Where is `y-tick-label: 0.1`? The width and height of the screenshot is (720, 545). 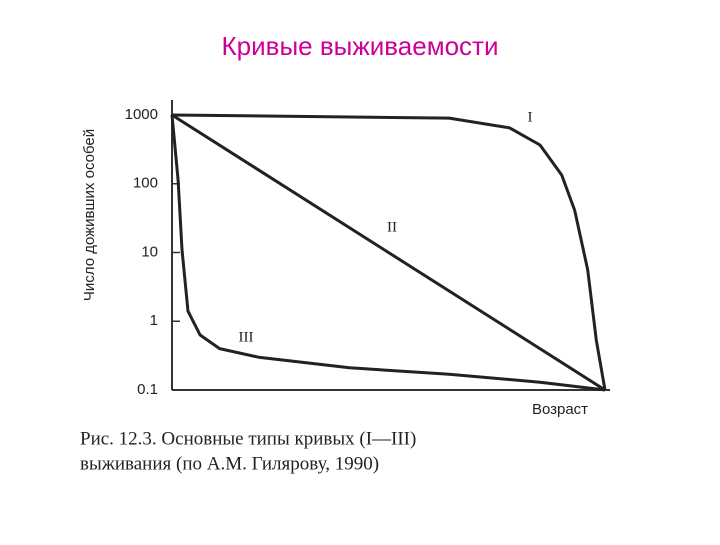
y-tick-label: 0.1 is located at coordinates (147, 389).